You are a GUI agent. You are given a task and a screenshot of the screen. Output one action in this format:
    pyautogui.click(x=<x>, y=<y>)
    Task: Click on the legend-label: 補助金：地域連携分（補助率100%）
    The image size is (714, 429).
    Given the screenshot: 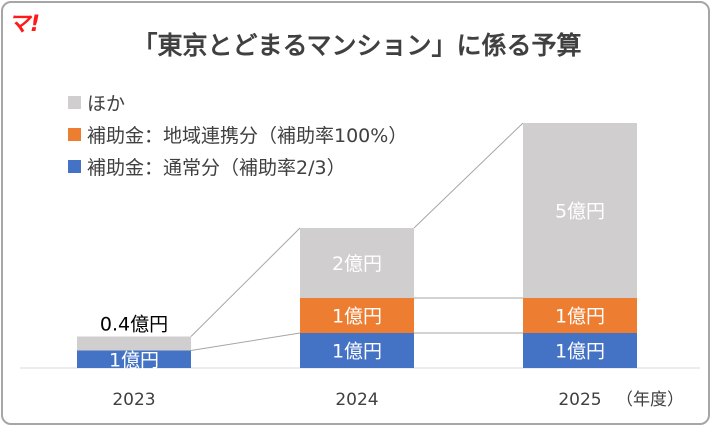 What is the action you would take?
    pyautogui.click(x=247, y=135)
    